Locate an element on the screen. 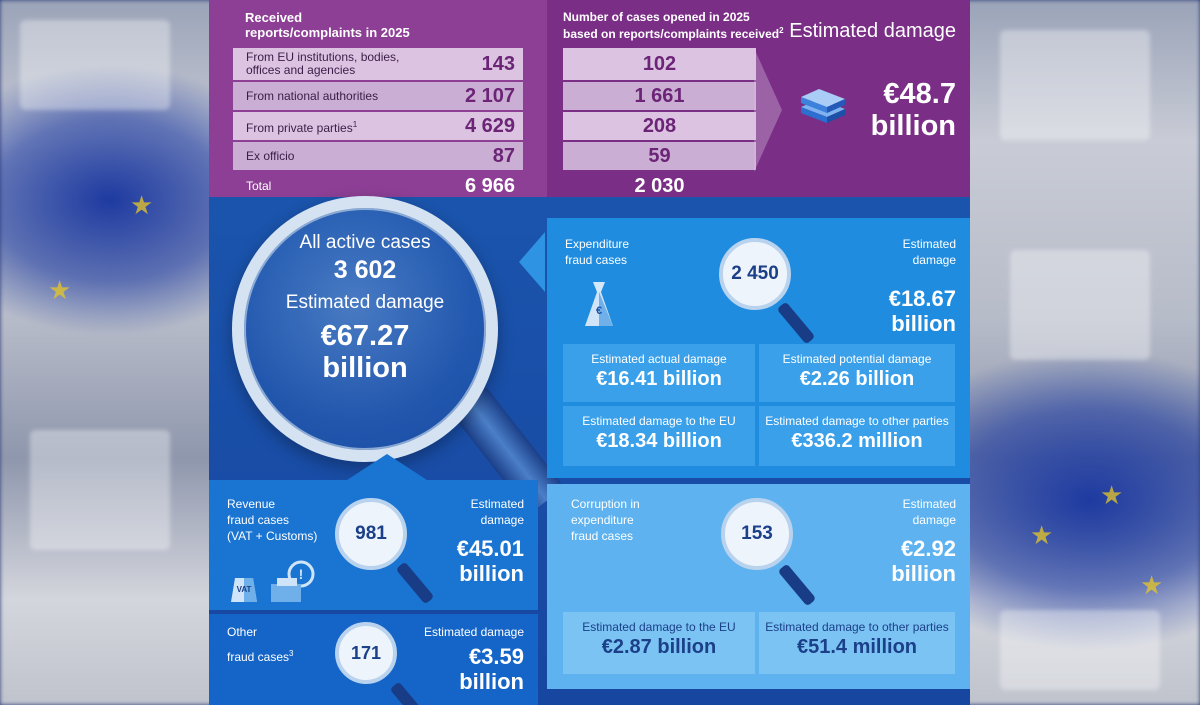 Image resolution: width=1200 pixels, height=705 pixels. other-label: Other fraud cases3 is located at coordinates (260, 644).